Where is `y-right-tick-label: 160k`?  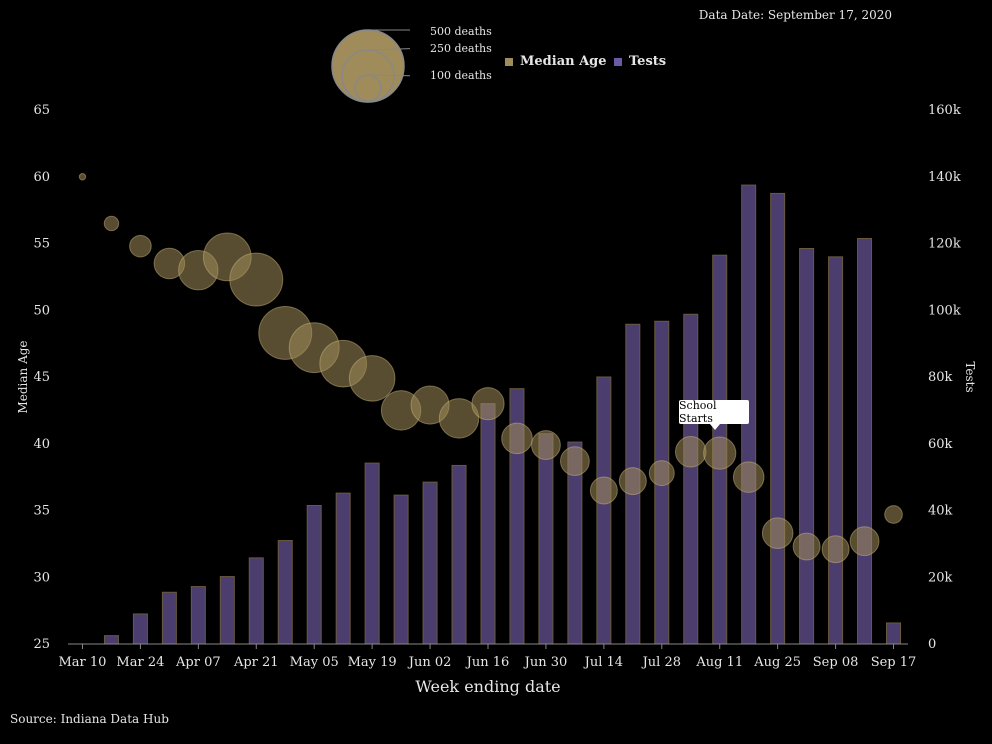
y-right-tick-label: 160k is located at coordinates (944, 110).